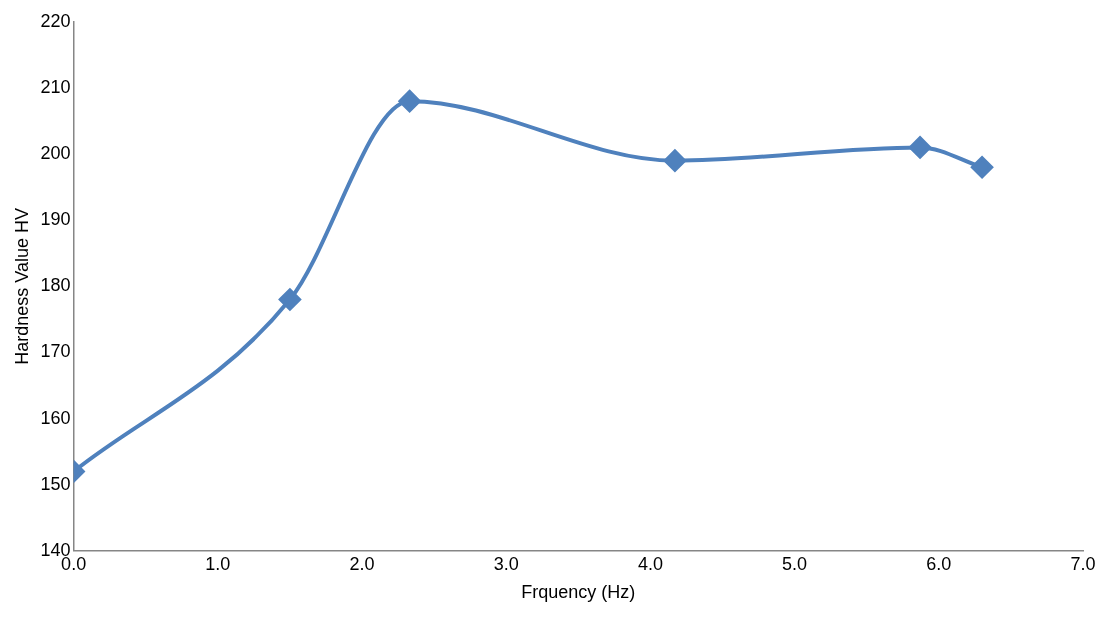  Describe the element at coordinates (795, 563) in the screenshot. I see `x-tick-label: 5.0` at that location.